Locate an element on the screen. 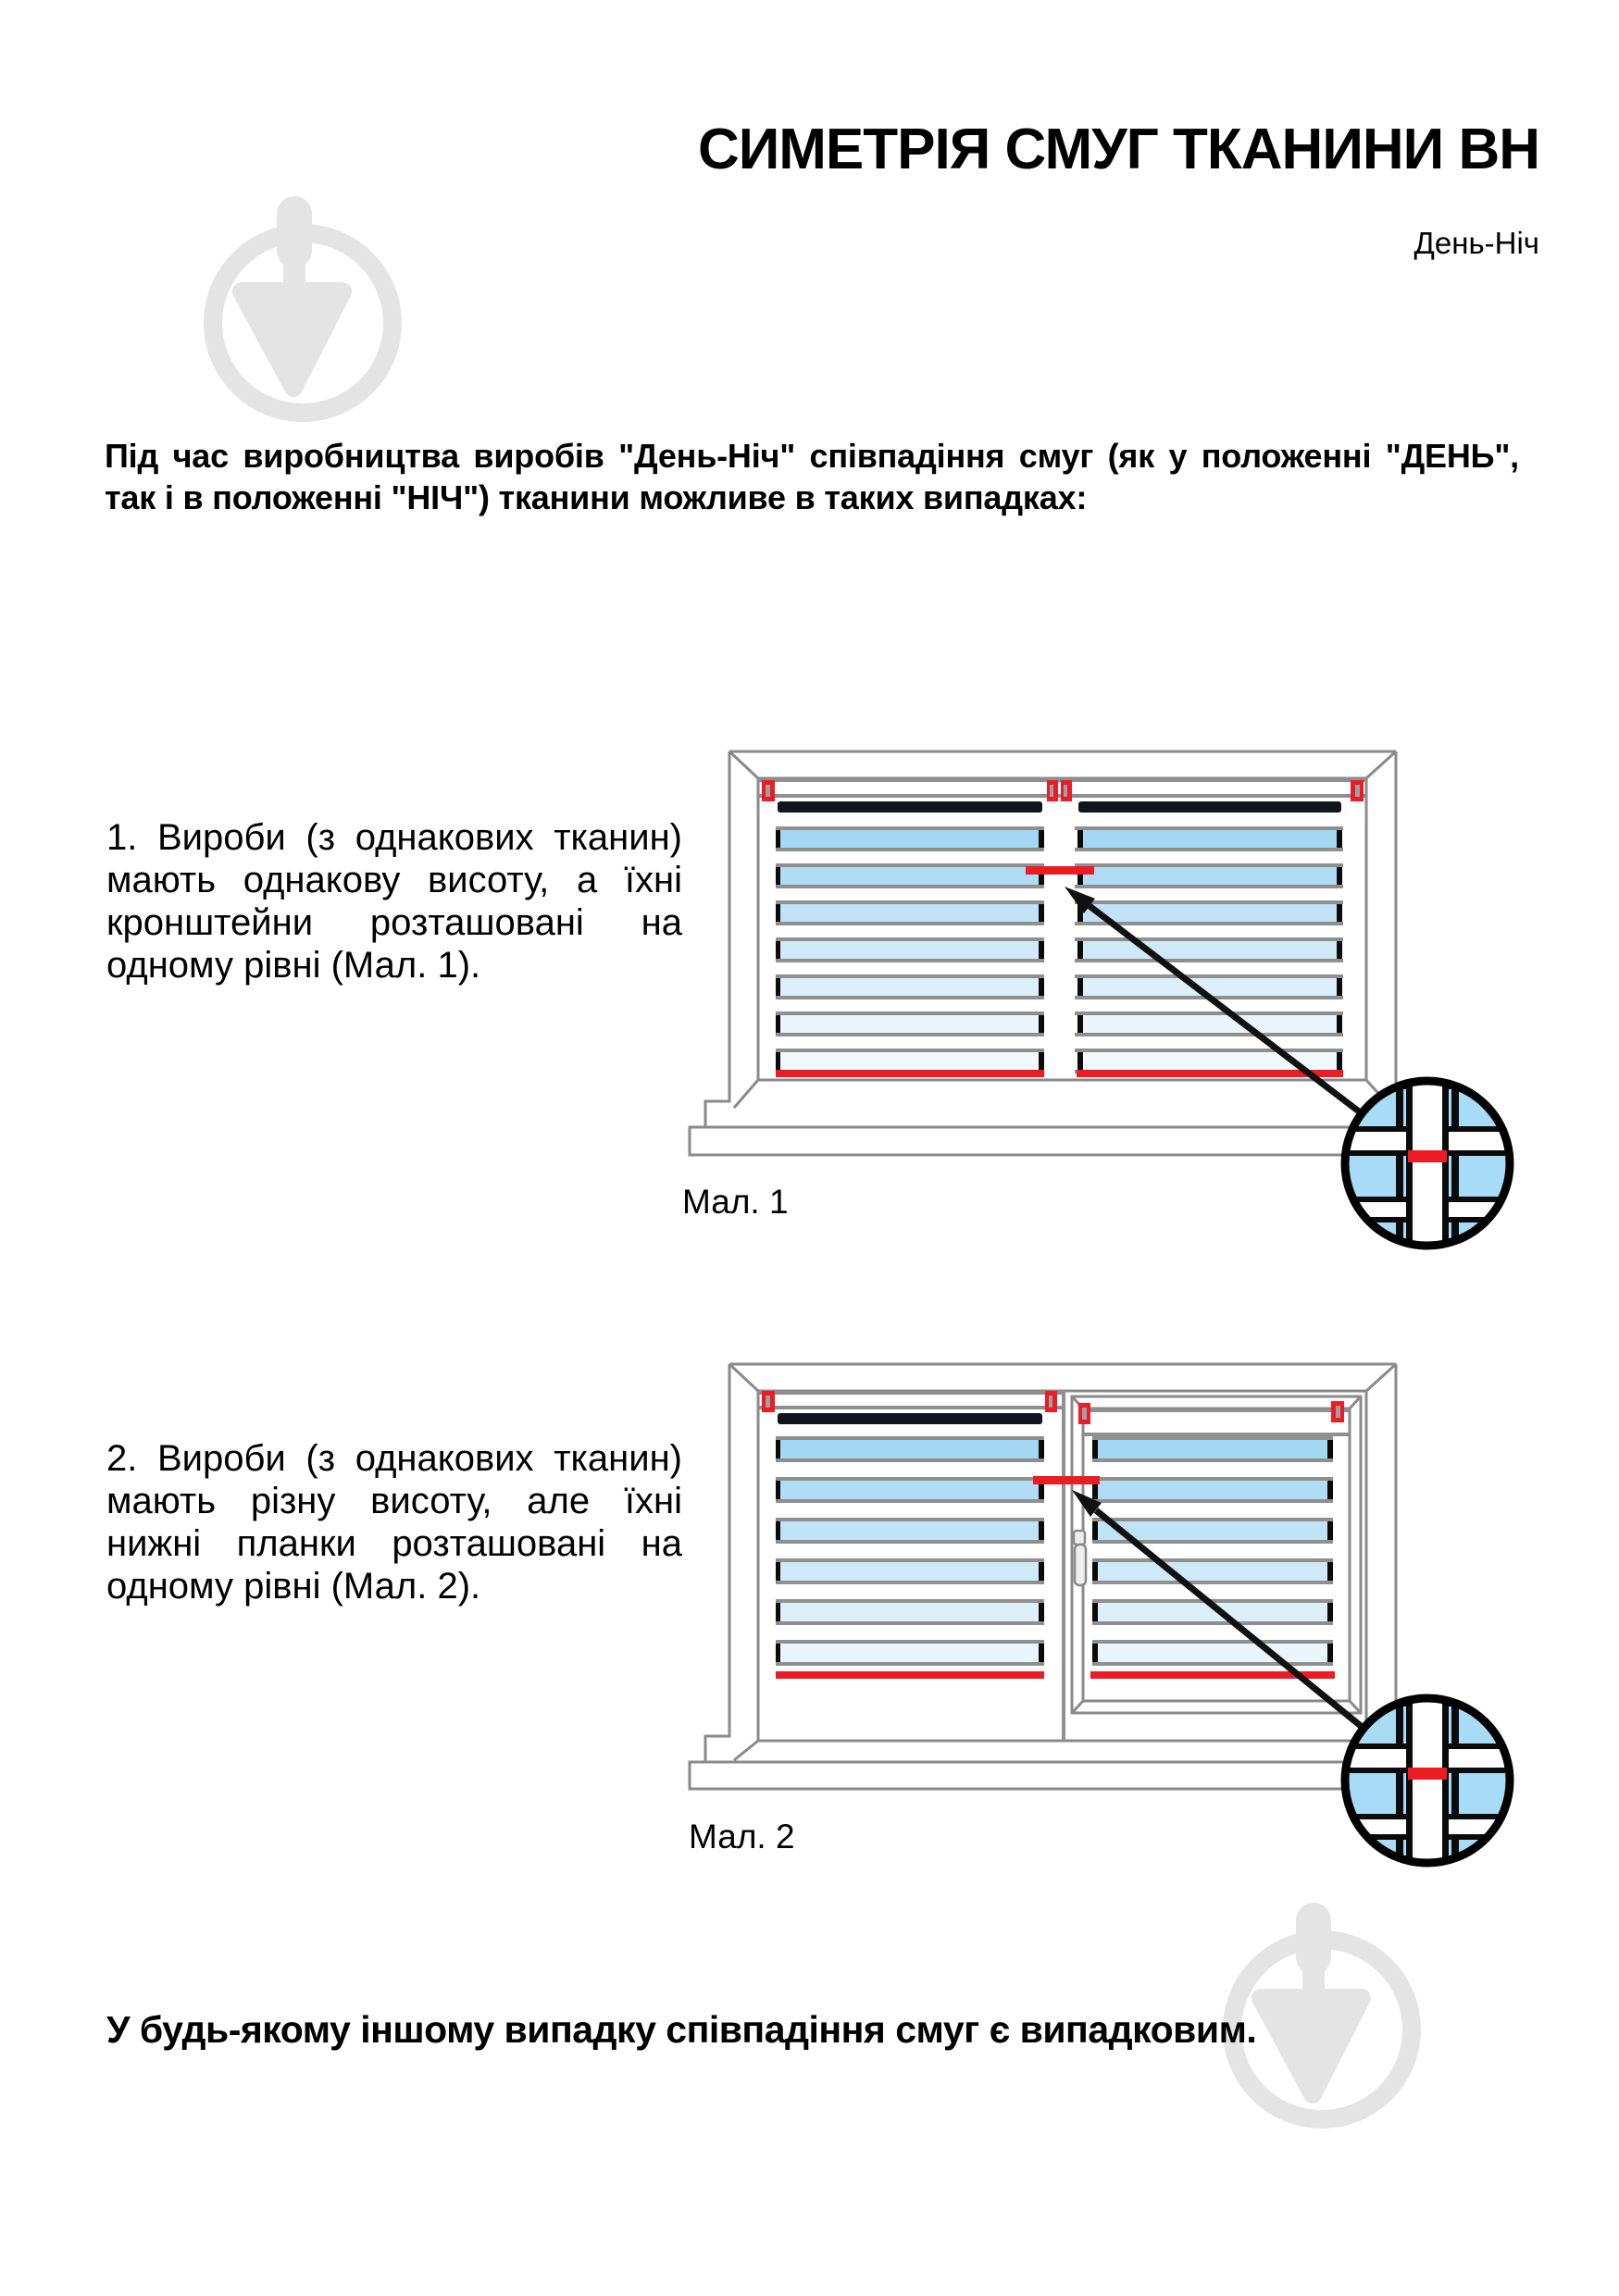 The width and height of the screenshot is (1619, 2296). window-sash is located at coordinates (1216, 1555).